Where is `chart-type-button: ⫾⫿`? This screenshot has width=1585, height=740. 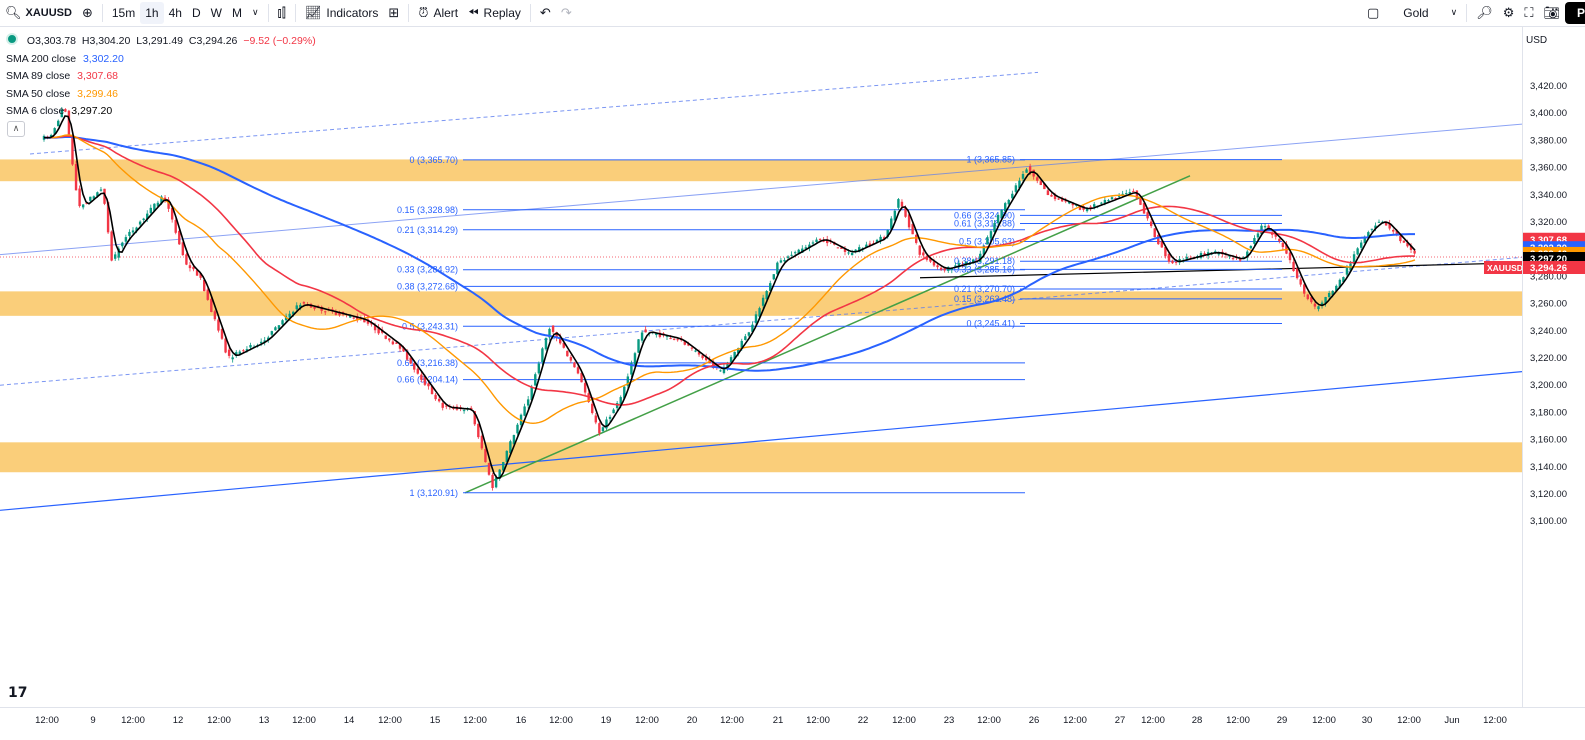
chart-type-button: ⫾⫿ is located at coordinates (282, 13).